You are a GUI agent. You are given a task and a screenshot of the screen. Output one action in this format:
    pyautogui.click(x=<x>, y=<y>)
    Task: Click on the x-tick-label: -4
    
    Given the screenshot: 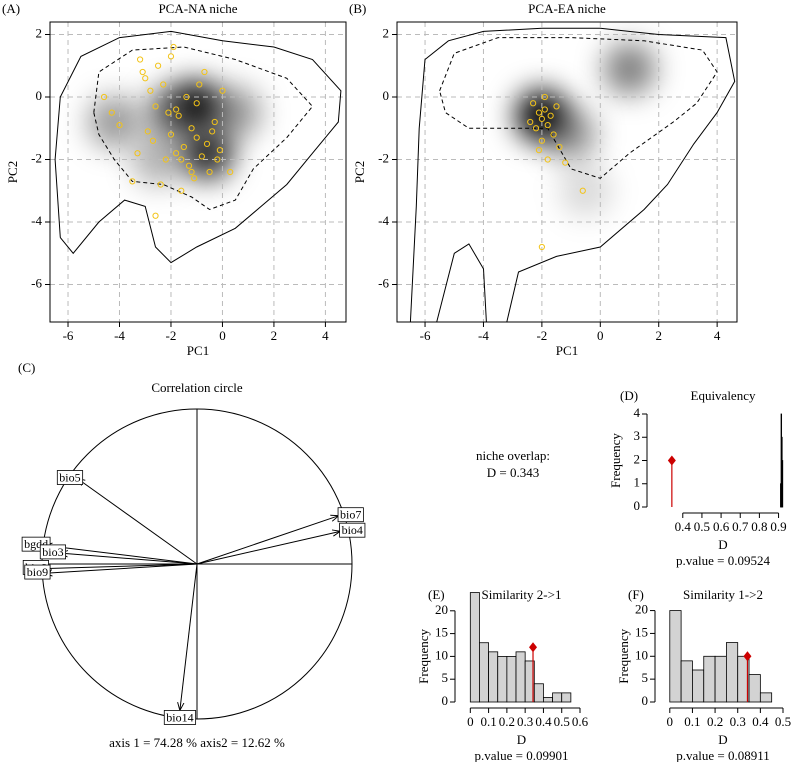 What is the action you would take?
    pyautogui.click(x=119, y=335)
    